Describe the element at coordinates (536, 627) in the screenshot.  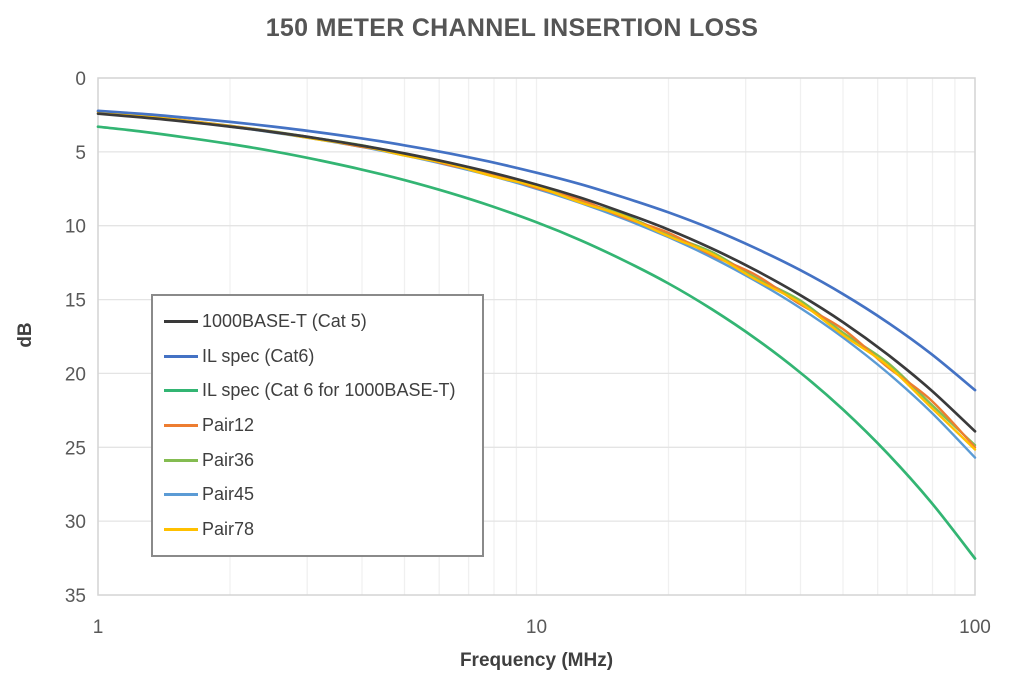
I see `x-tick-label: 10` at that location.